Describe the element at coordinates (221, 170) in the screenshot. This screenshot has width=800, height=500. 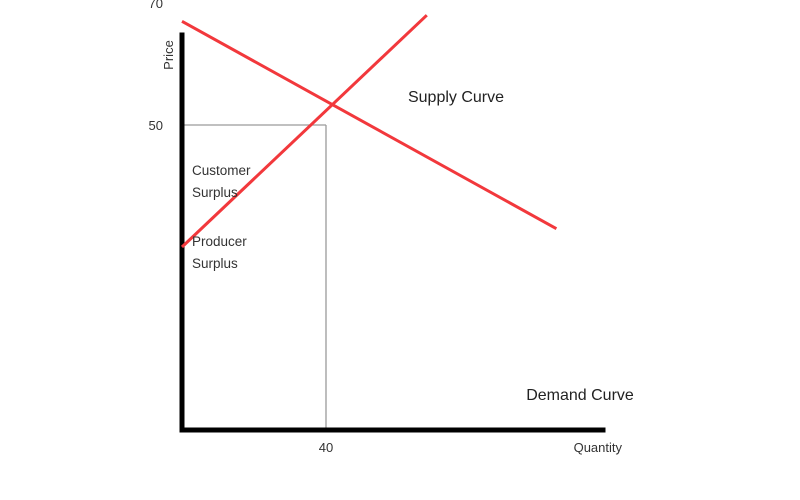
I see `customer-surplus-label-line-1: Customer` at that location.